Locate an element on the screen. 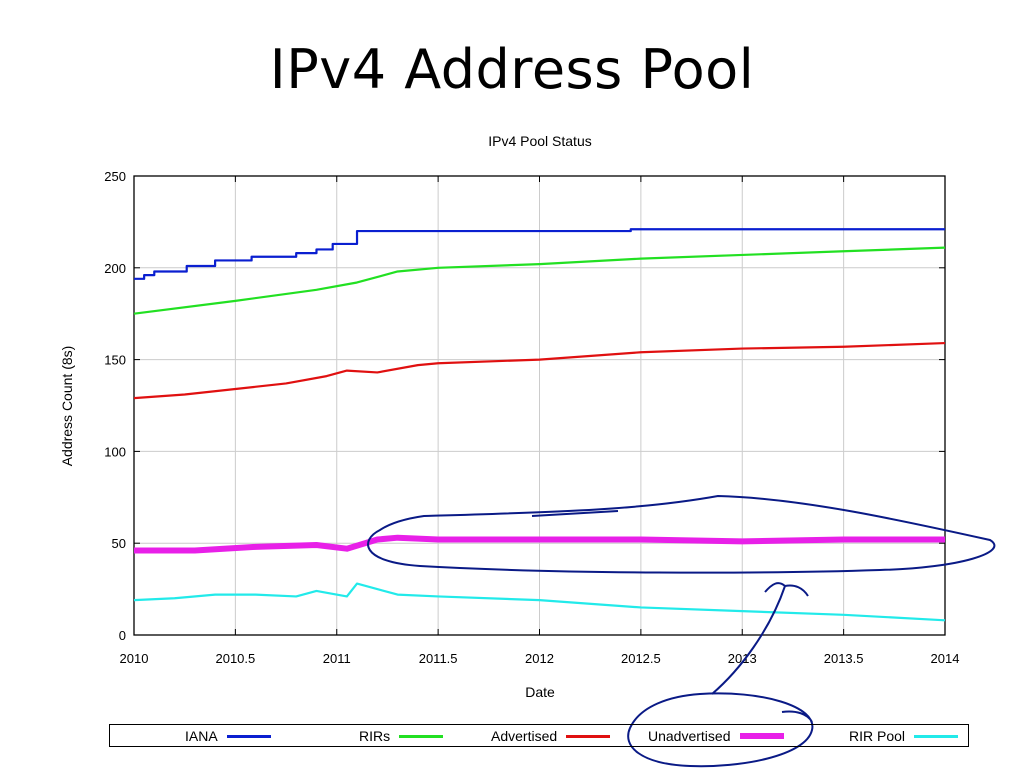 The width and height of the screenshot is (1024, 768). series-line-advertised is located at coordinates (539, 370).